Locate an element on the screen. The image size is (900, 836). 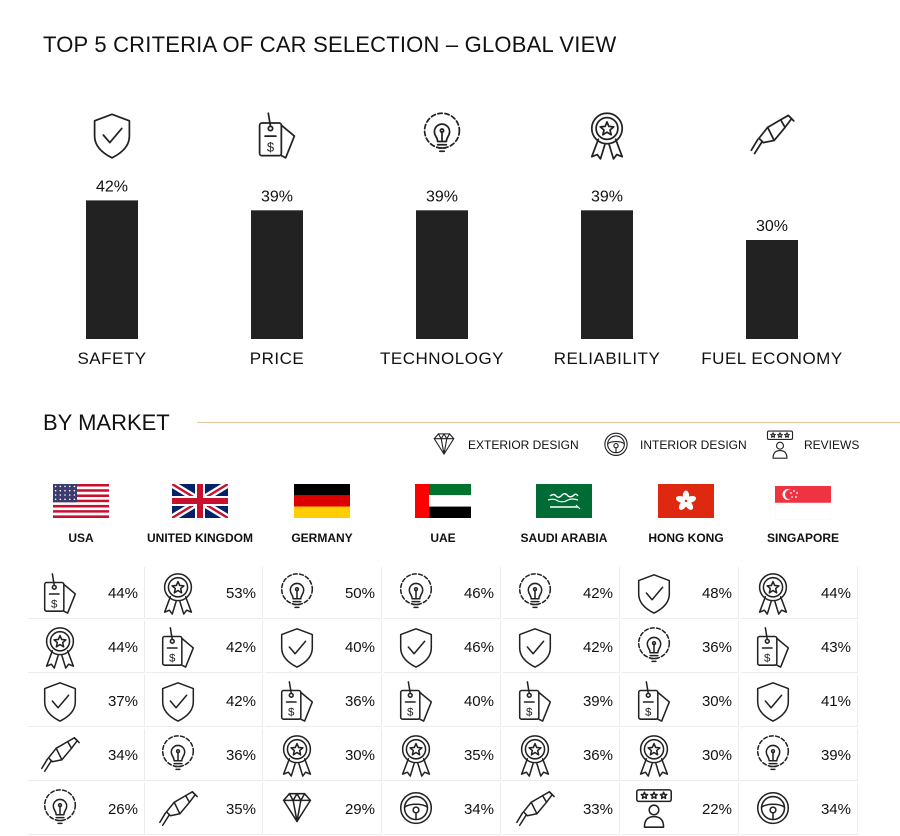
singapore-flag-icon is located at coordinates (803, 503).